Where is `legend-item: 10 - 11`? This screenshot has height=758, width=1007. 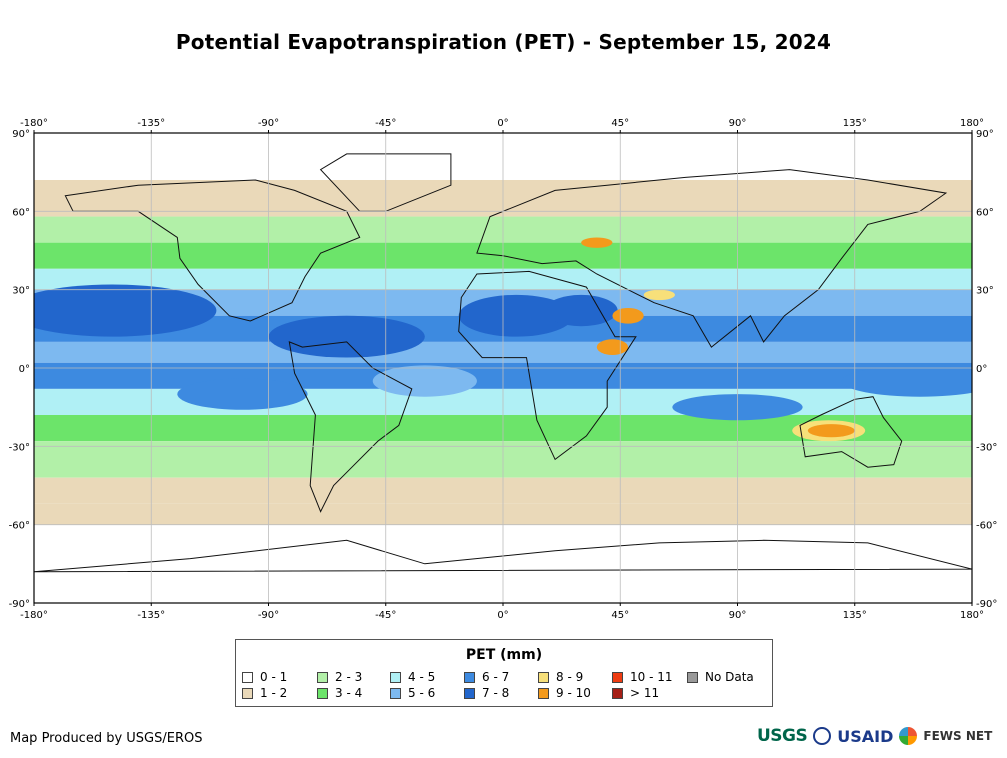
legend-item: 10 - 11 is located at coordinates (642, 677).